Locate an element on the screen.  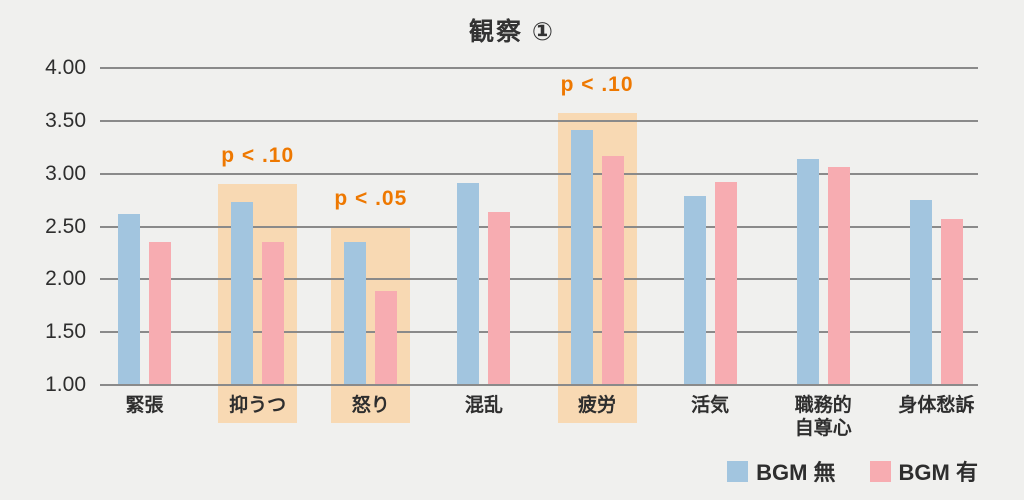
category-label: 職務的 自尊心 is located at coordinates (823, 417).